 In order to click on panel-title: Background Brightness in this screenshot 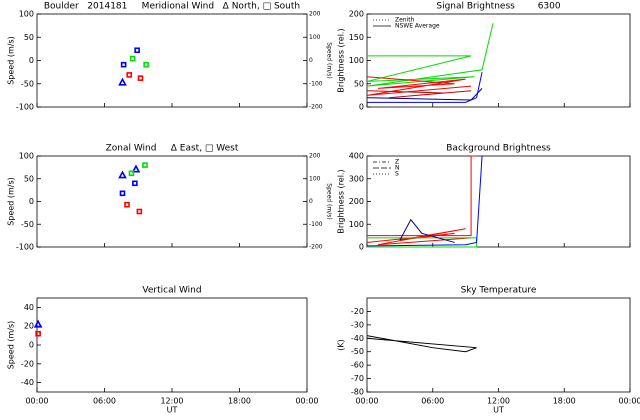, I will do `click(498, 149)`.